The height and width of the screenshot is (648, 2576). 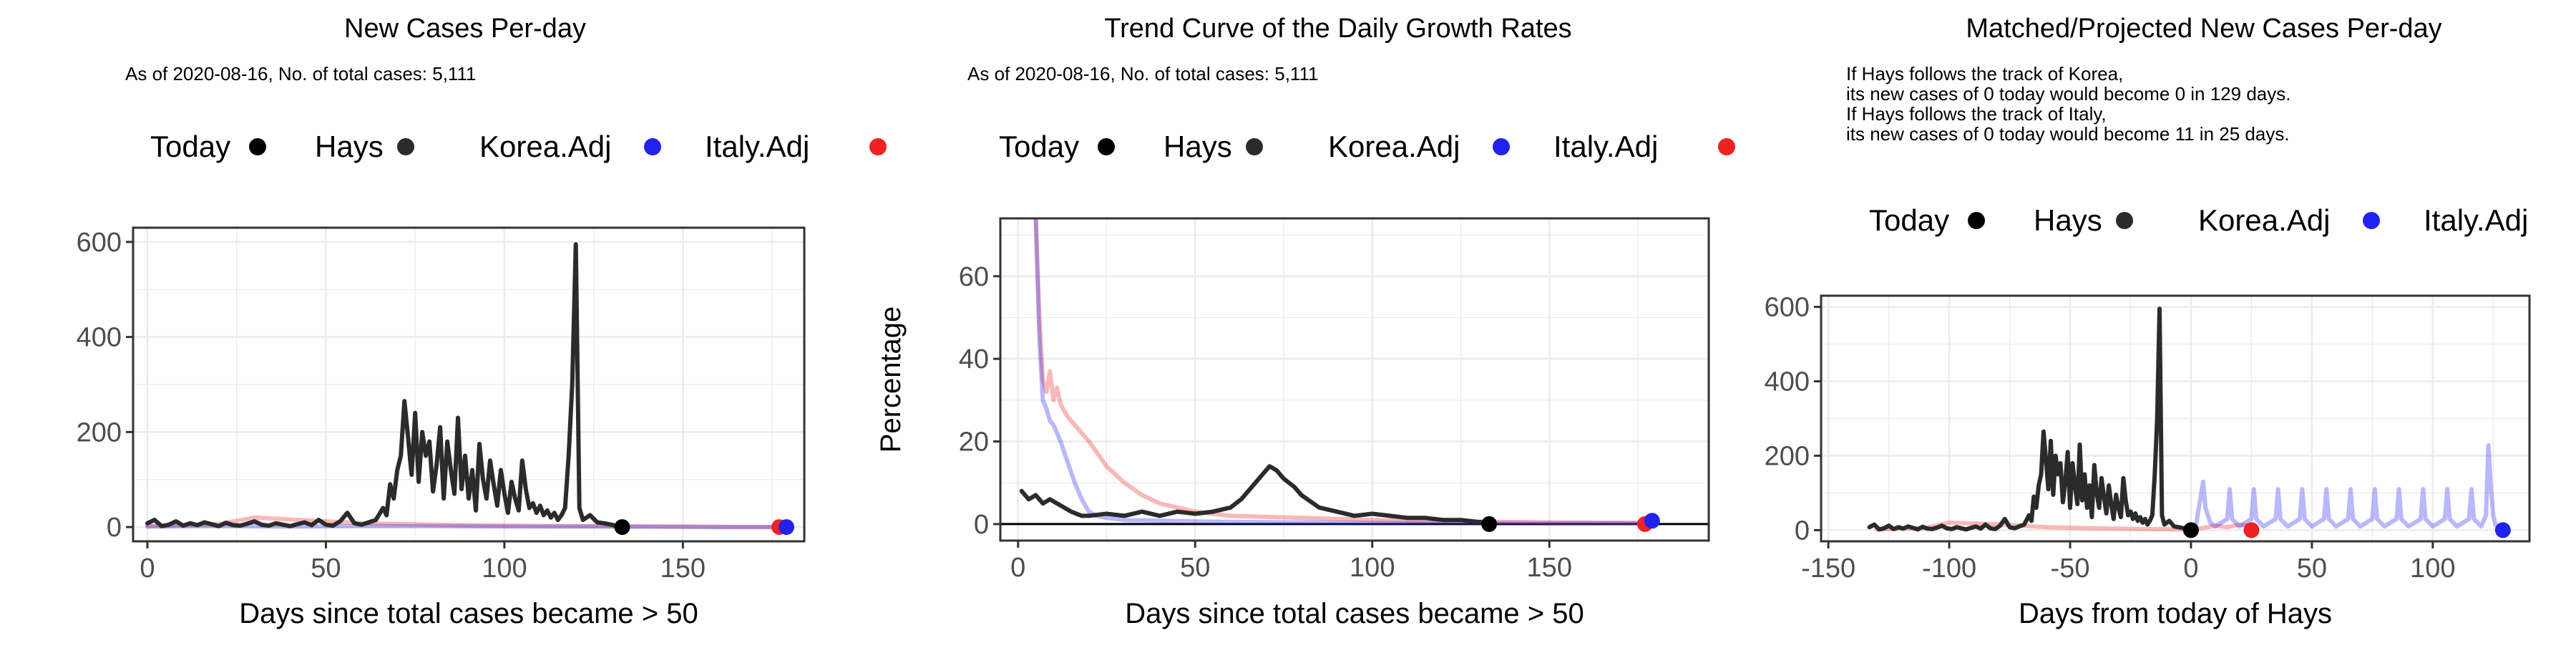 I want to click on x-tick-label: -100, so click(x=1949, y=569).